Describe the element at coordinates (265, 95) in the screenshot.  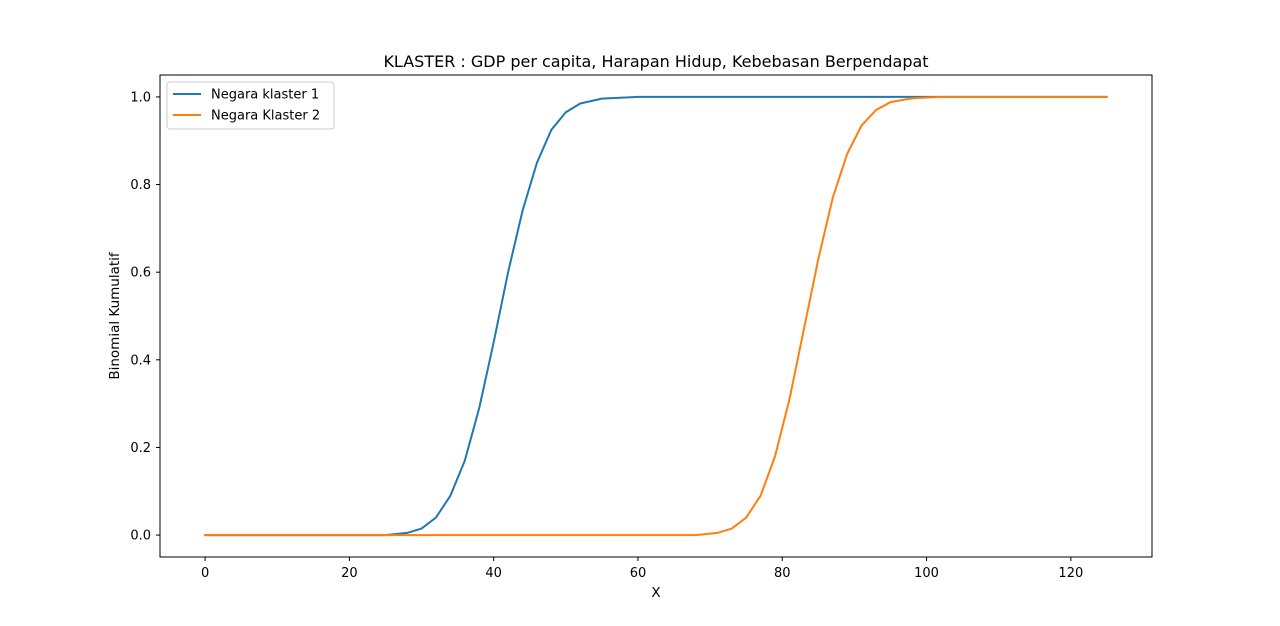
I see `legend-label-1: Negara klaster 1` at that location.